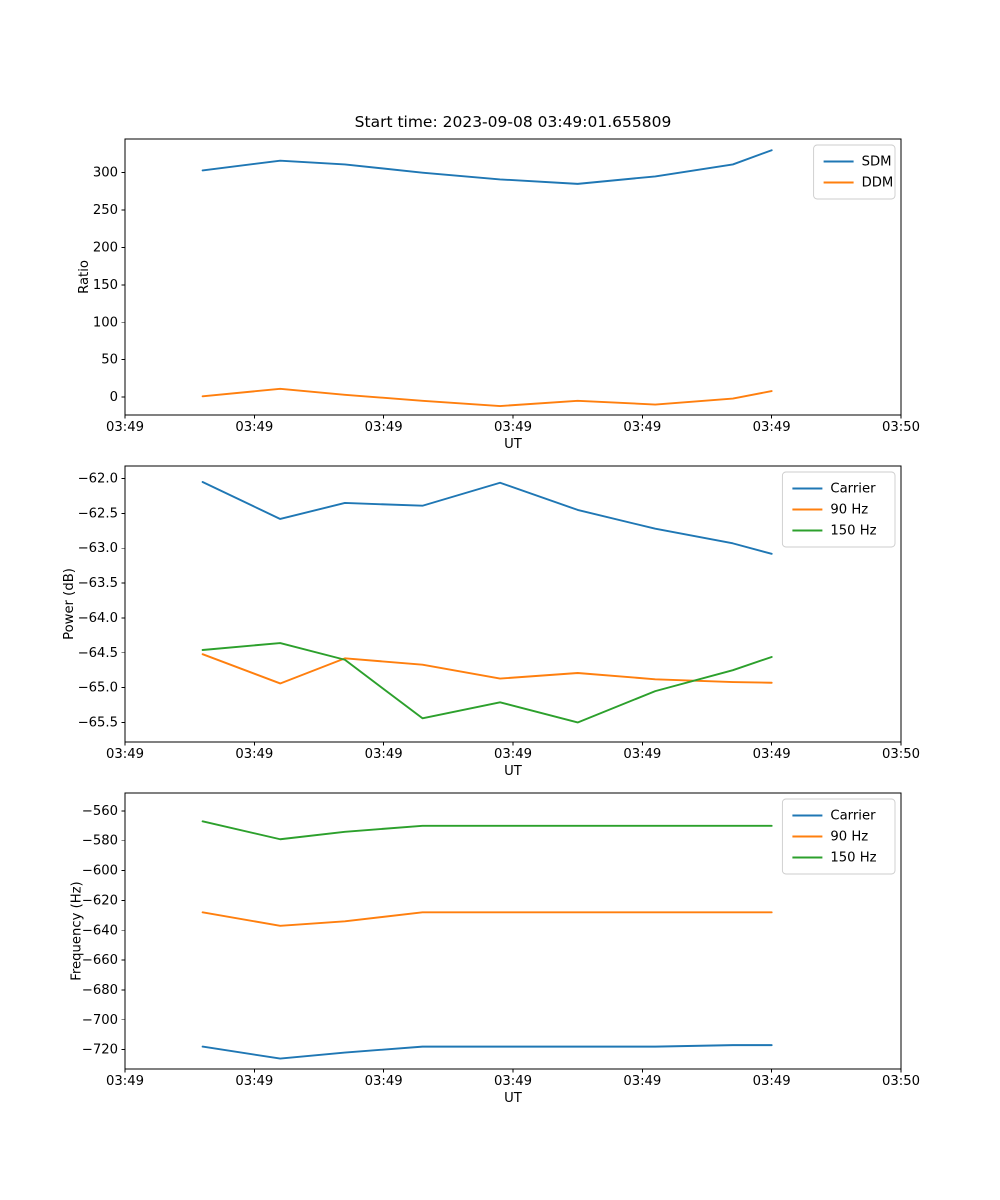  What do you see at coordinates (105, 210) in the screenshot?
I see `y-tick-label: 250` at bounding box center [105, 210].